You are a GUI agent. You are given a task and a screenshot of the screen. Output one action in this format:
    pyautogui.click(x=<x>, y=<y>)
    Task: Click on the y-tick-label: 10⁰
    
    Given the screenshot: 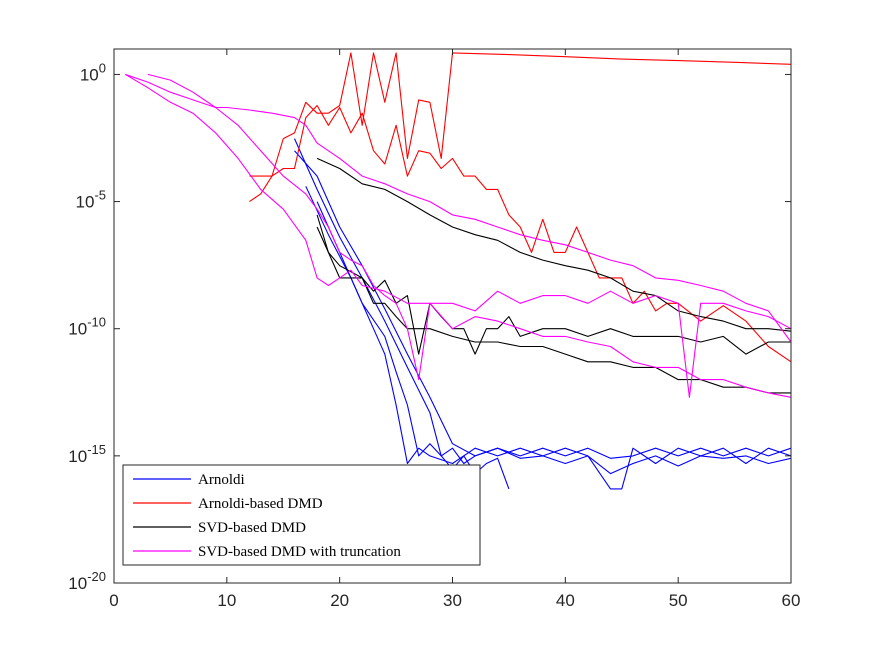 What is the action you would take?
    pyautogui.click(x=93, y=72)
    